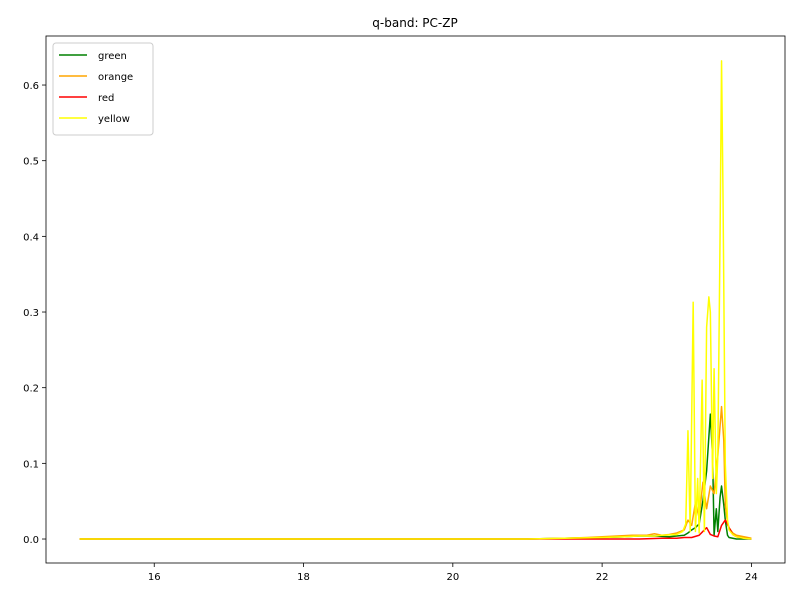  Describe the element at coordinates (154, 577) in the screenshot. I see `x-tick-label: 16` at that location.